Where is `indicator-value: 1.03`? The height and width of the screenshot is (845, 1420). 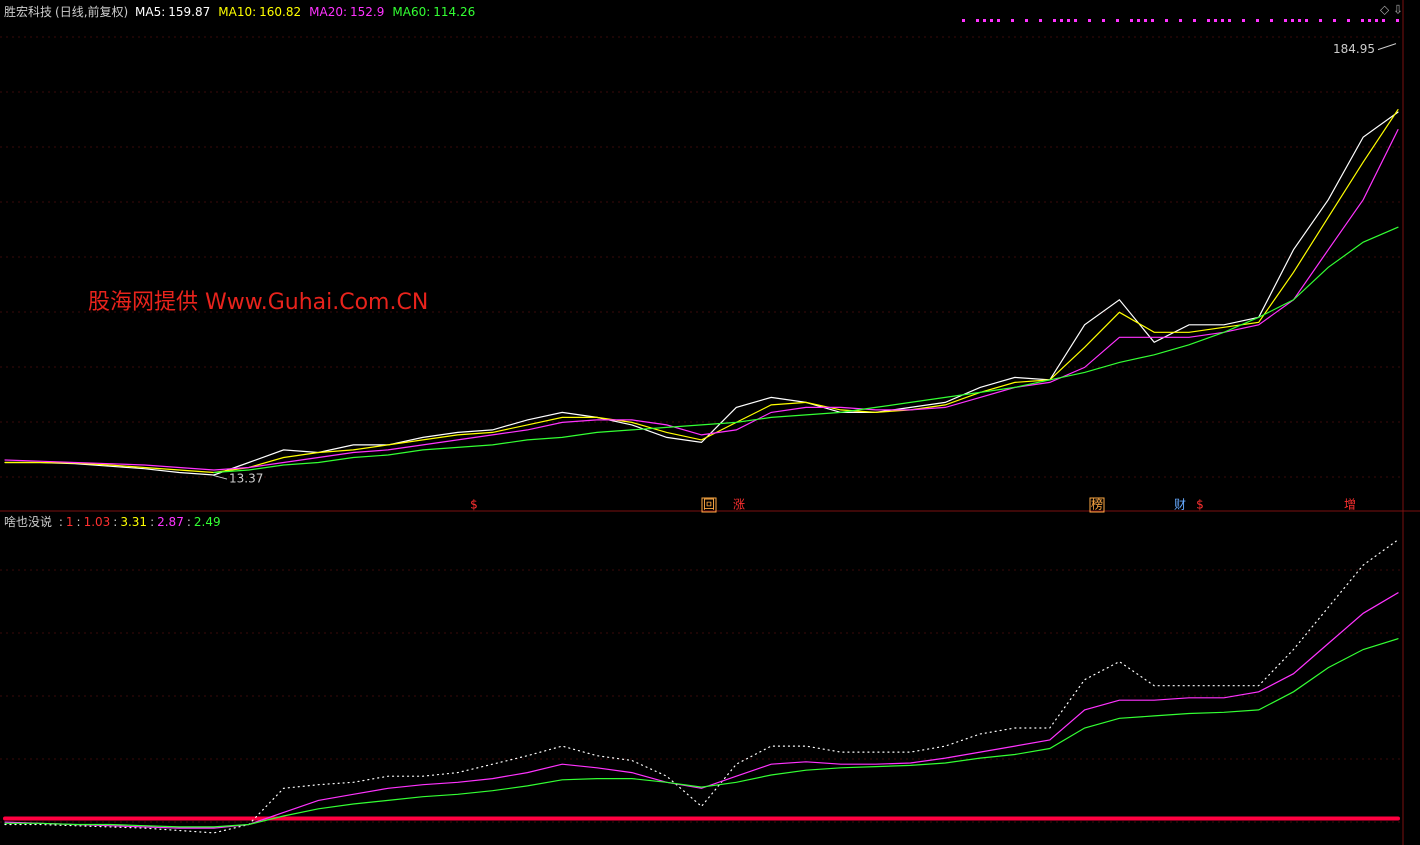
indicator-value: 1.03 is located at coordinates (97, 522).